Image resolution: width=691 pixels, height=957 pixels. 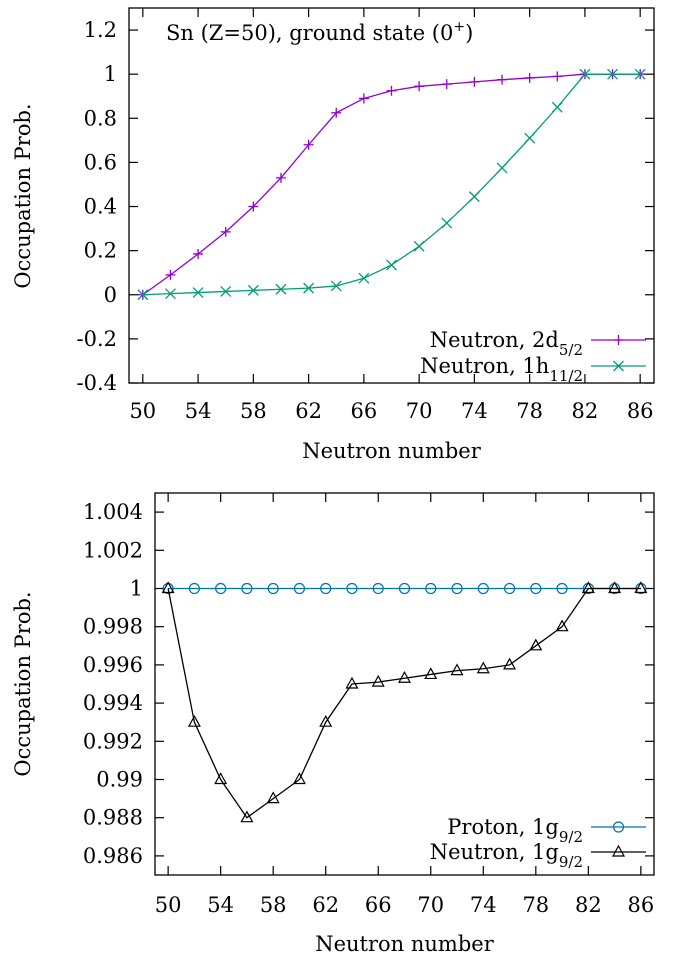 What do you see at coordinates (469, 33) in the screenshot?
I see `chart-title-close: )` at bounding box center [469, 33].